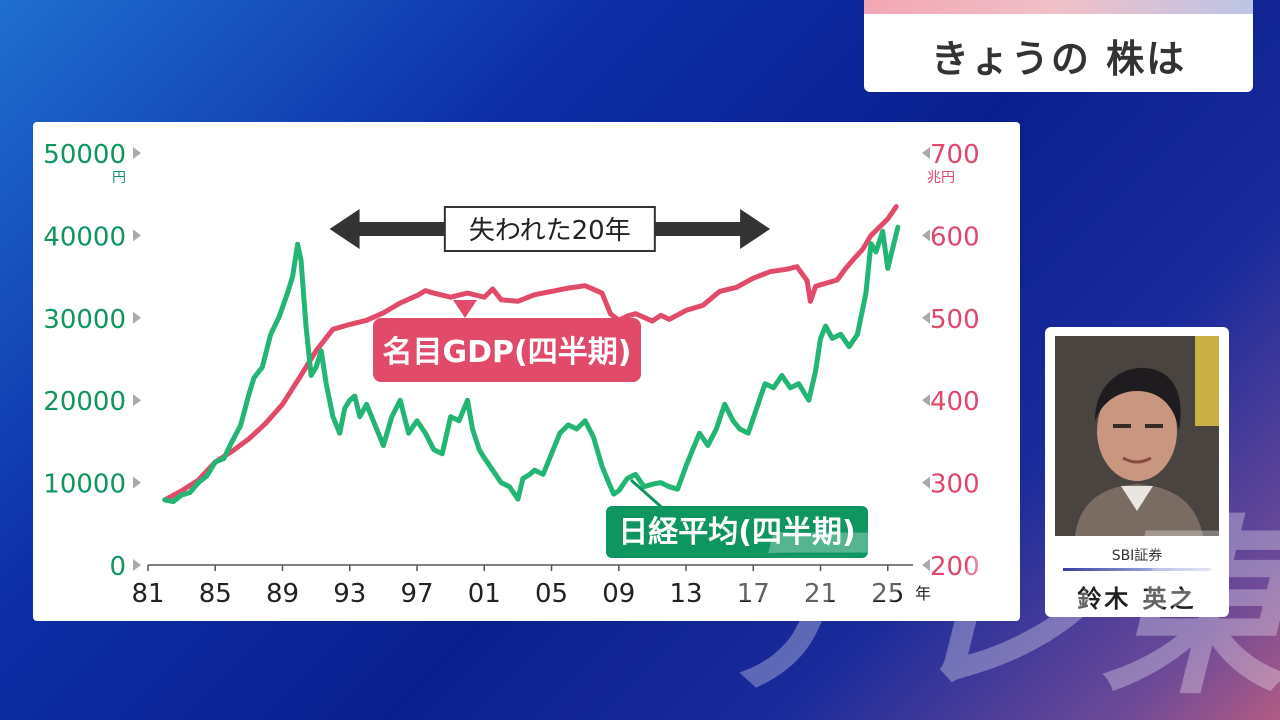 This screenshot has height=720, width=1280. Describe the element at coordinates (1058, 7) in the screenshot. I see `title-accent-strip` at that location.